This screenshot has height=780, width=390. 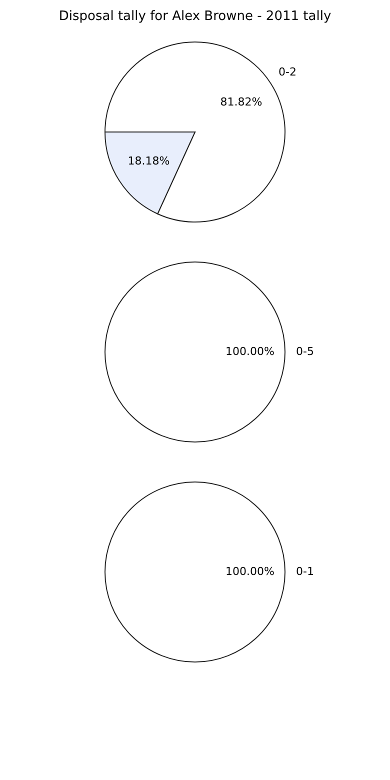 I want to click on slice-label: 0-2, so click(x=287, y=72).